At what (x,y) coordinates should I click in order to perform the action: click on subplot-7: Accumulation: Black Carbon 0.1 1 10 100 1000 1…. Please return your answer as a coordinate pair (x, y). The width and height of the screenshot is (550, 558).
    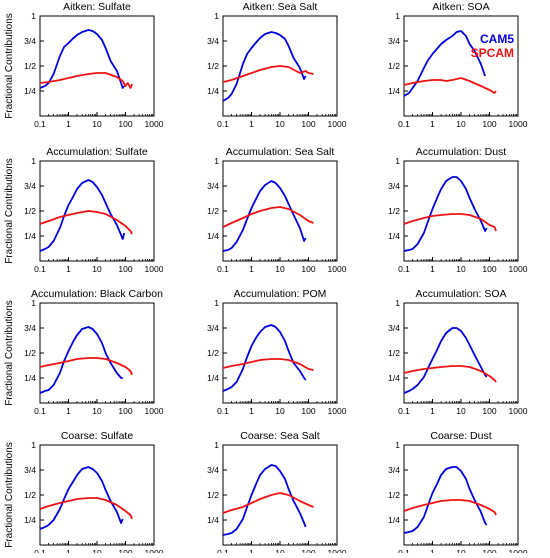
    Looking at the image, I should click on (84, 352).